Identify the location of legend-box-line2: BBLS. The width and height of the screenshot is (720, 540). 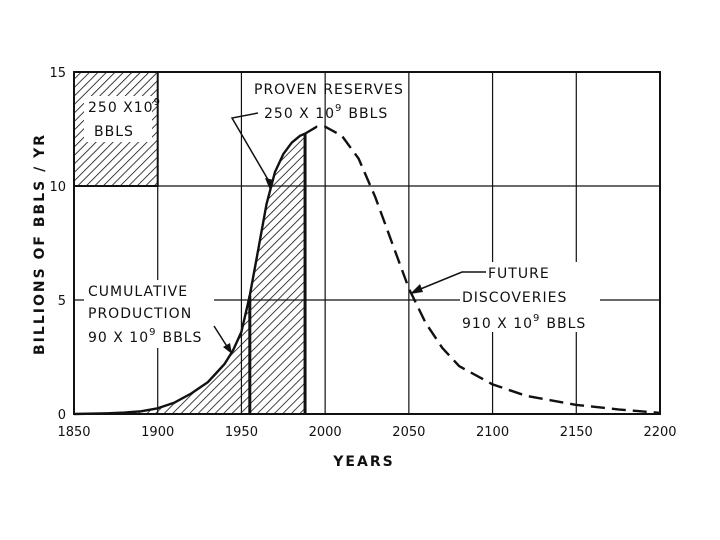
(114, 132).